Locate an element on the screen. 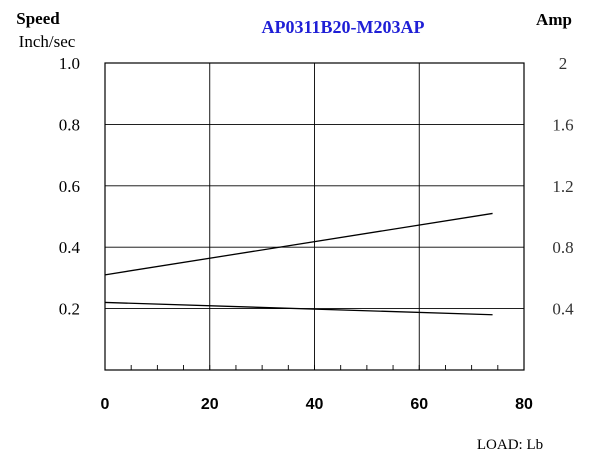  left-tick-label: 1.0 is located at coordinates (69, 63).